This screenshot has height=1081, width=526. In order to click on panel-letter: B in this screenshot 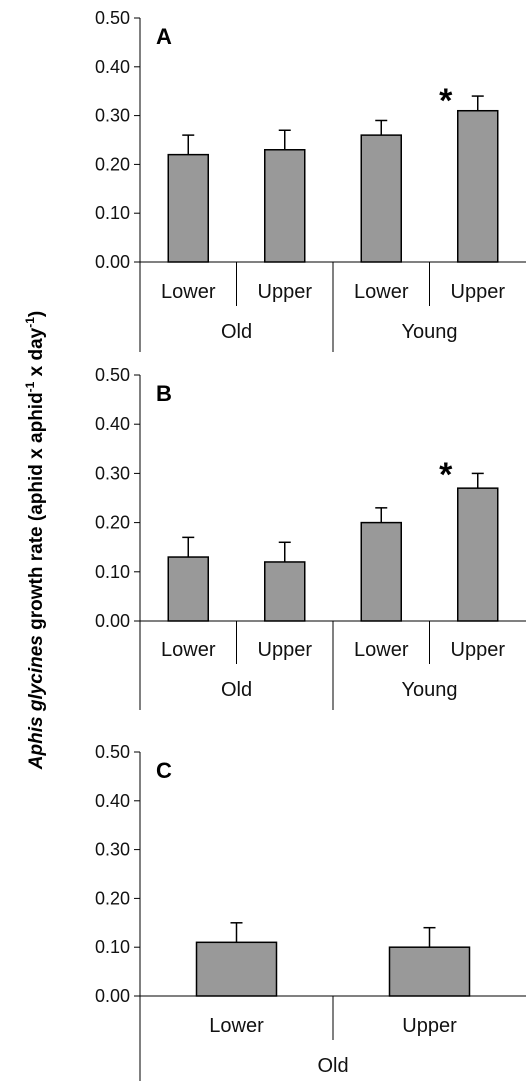, I will do `click(164, 393)`.